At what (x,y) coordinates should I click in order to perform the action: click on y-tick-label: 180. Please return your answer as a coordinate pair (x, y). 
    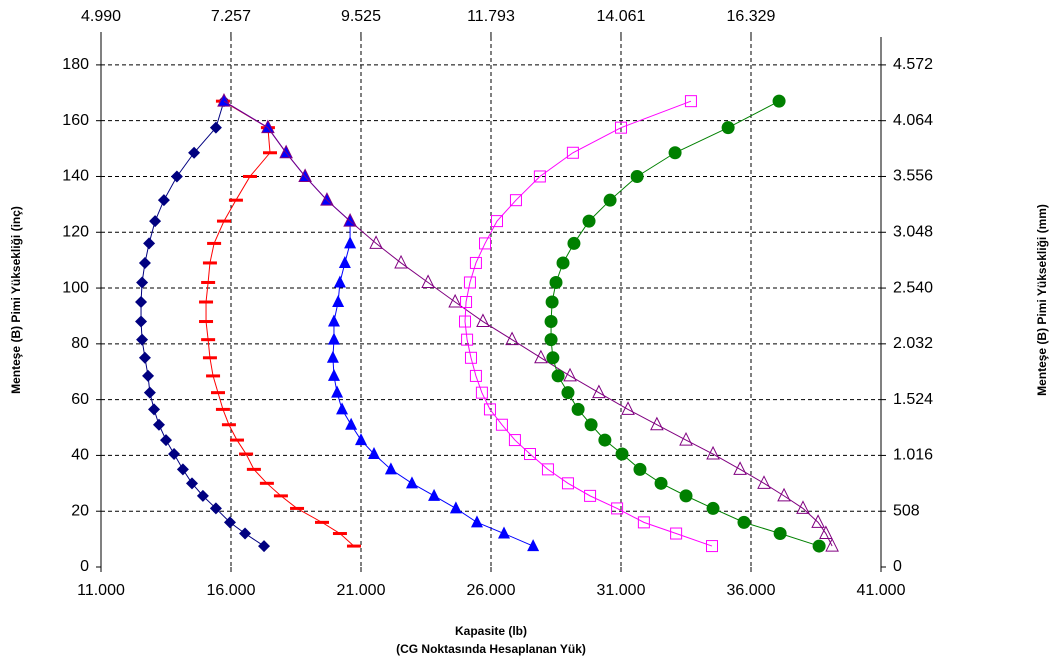
    Looking at the image, I should click on (75, 64).